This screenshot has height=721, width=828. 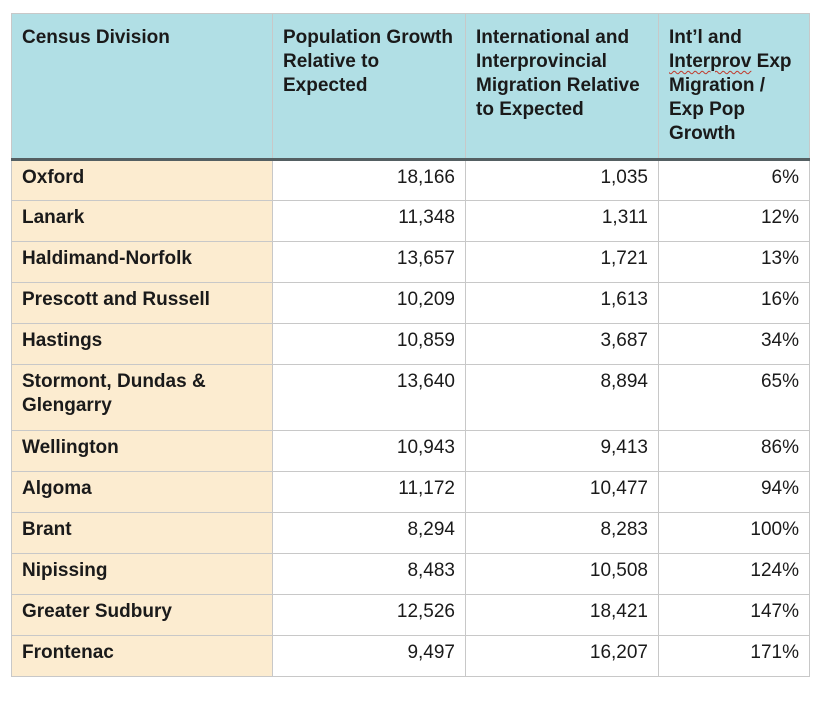 What do you see at coordinates (369, 615) in the screenshot?
I see `cell-pop-growth: 12,526` at bounding box center [369, 615].